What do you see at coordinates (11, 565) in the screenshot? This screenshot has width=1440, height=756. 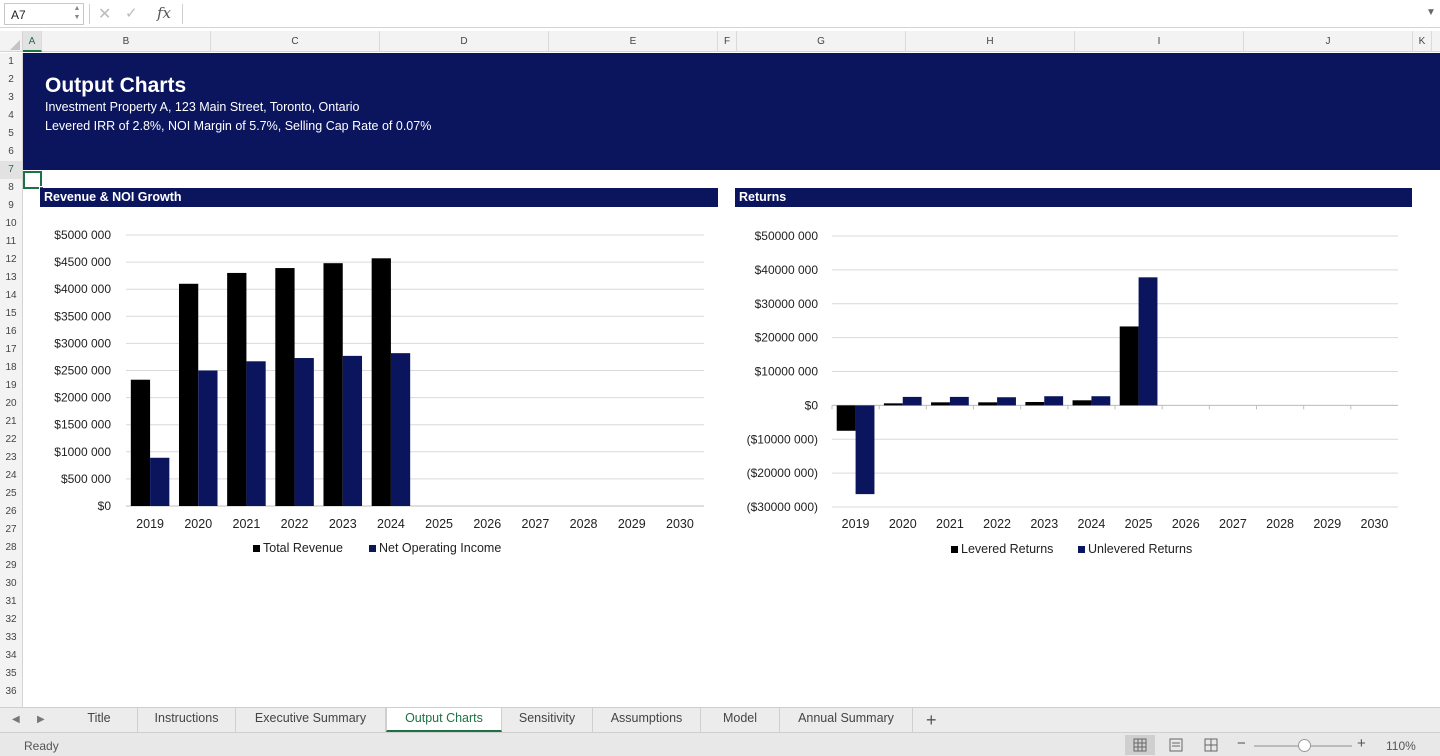 I see `row-header-29: 29` at bounding box center [11, 565].